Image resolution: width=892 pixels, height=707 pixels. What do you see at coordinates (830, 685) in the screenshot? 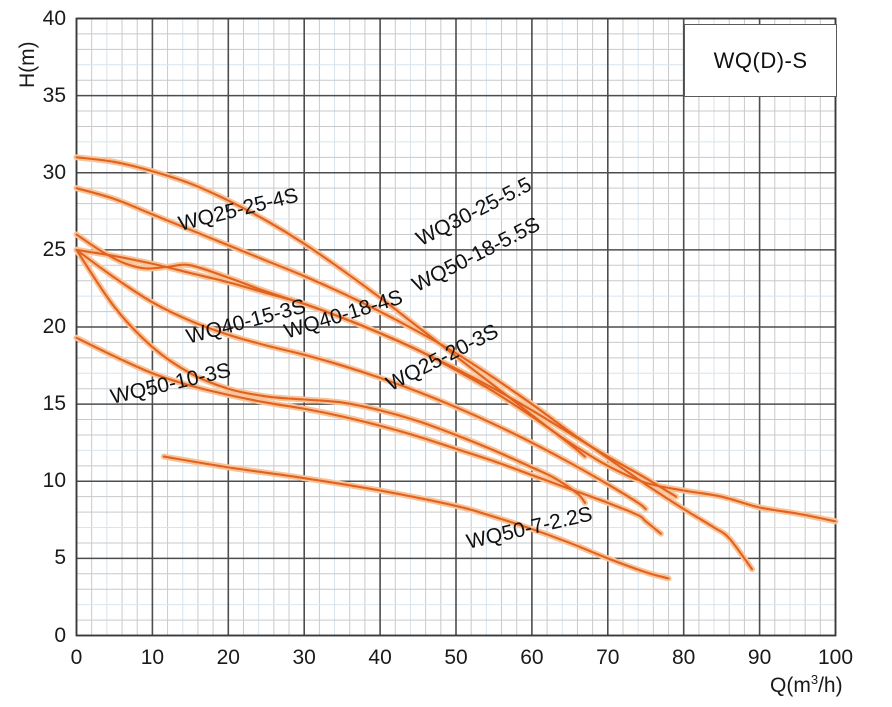
I see `x-axis-title-suffix: /h)` at bounding box center [830, 685].